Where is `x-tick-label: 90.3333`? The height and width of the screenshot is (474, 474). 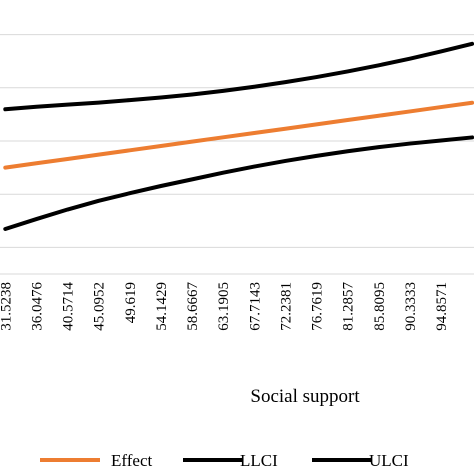
x-tick-label: 90.3333 is located at coordinates (411, 306).